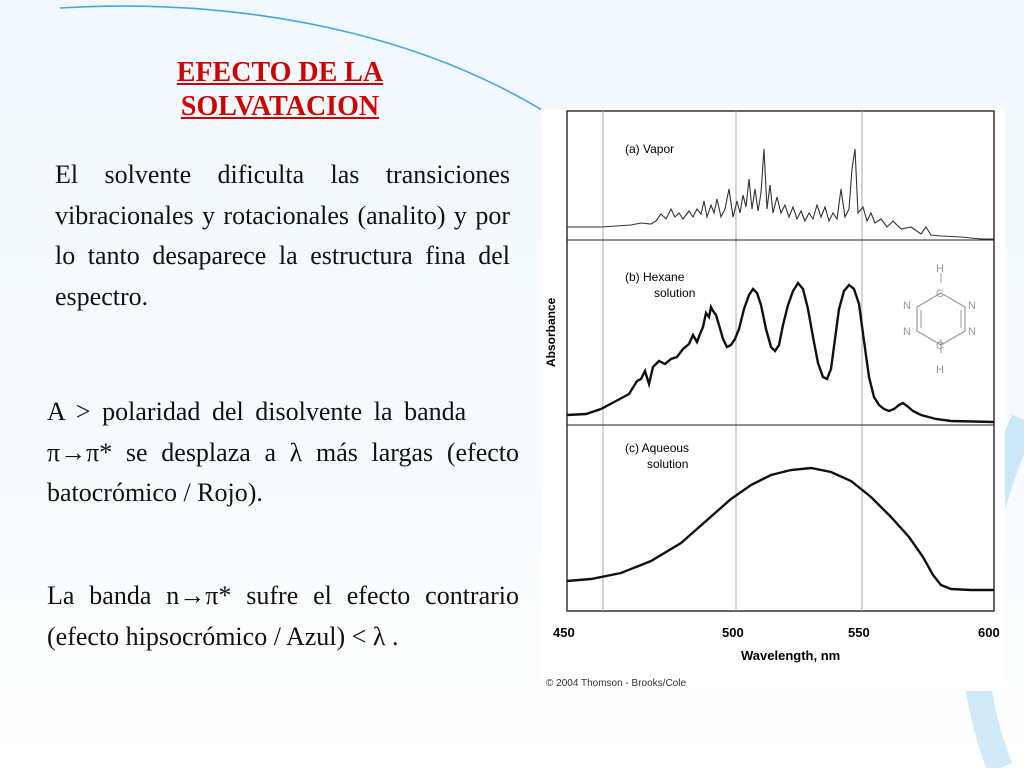  Describe the element at coordinates (564, 632) in the screenshot. I see `x-tick-450: 450` at that location.